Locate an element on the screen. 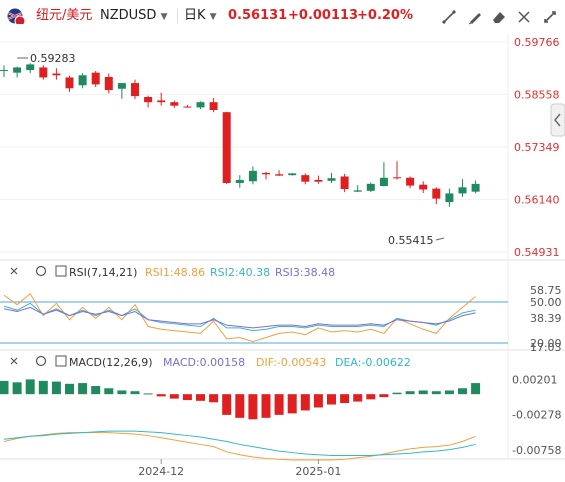 The width and height of the screenshot is (565, 482). timeframe-text: 日K is located at coordinates (195, 15).